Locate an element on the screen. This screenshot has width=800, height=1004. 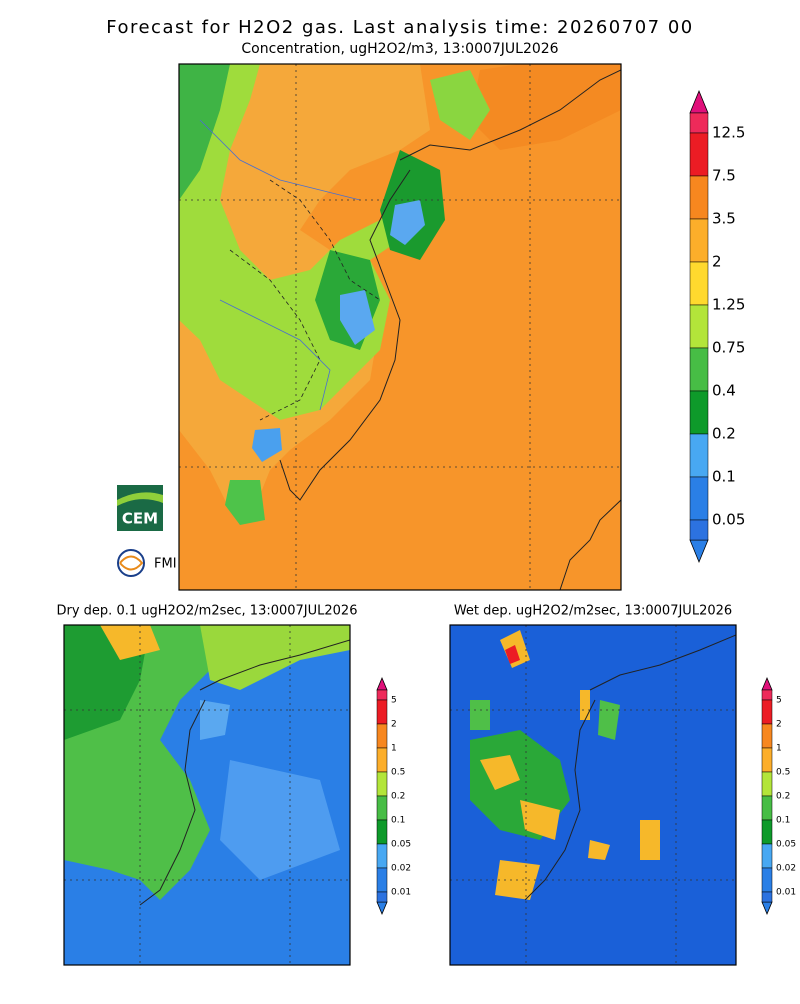
cem-logo: CEM is located at coordinates (140, 508).